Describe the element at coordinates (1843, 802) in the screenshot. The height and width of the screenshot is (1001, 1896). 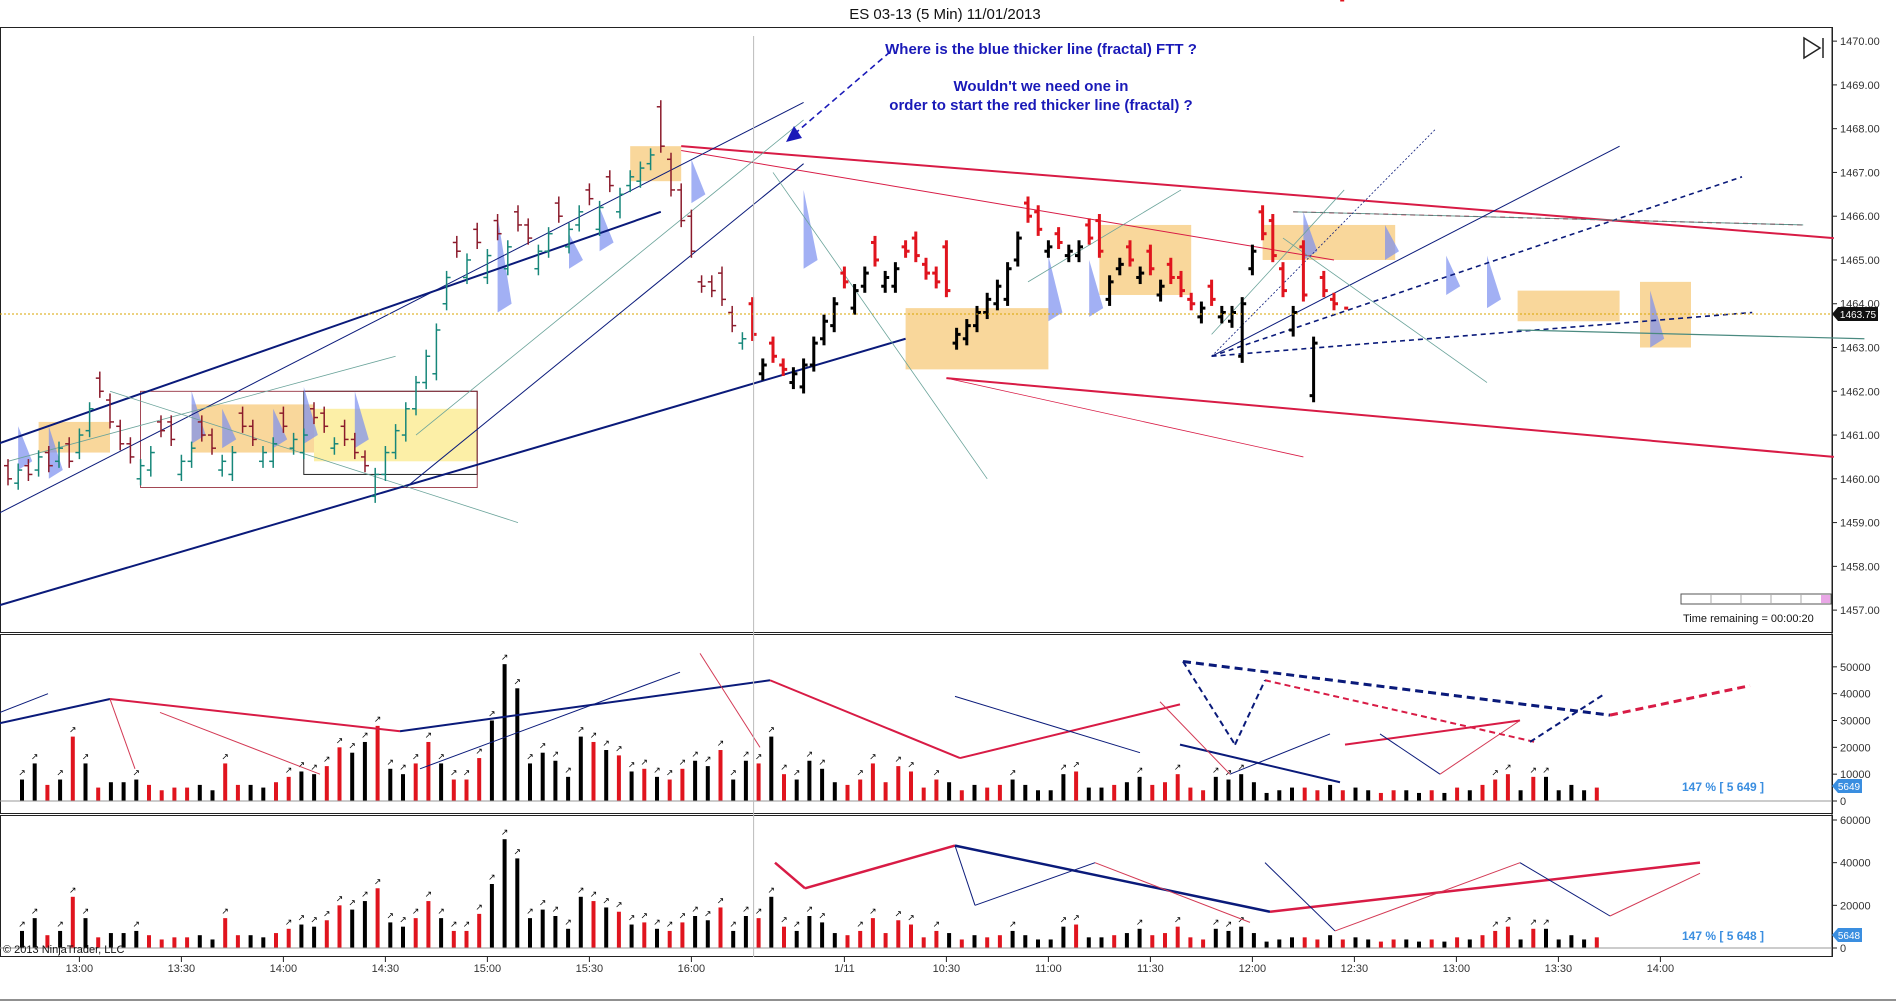
I see `volume-tick-label: 0` at that location.